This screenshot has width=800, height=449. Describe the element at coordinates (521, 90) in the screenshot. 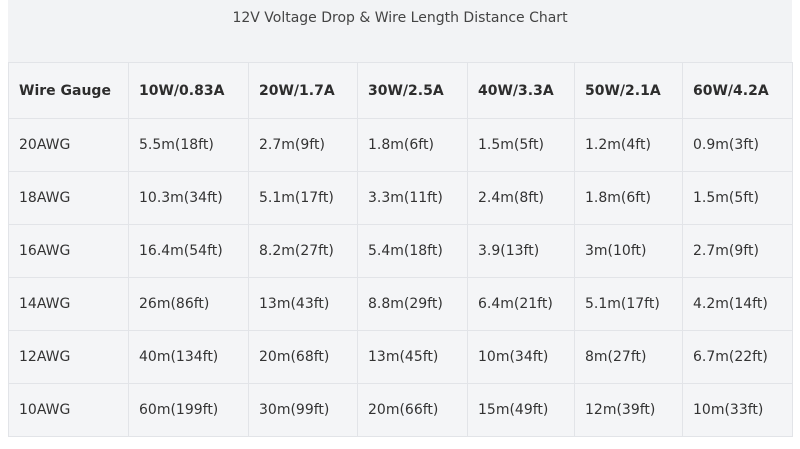

I see `header-cell: 40W/3.3A` at that location.